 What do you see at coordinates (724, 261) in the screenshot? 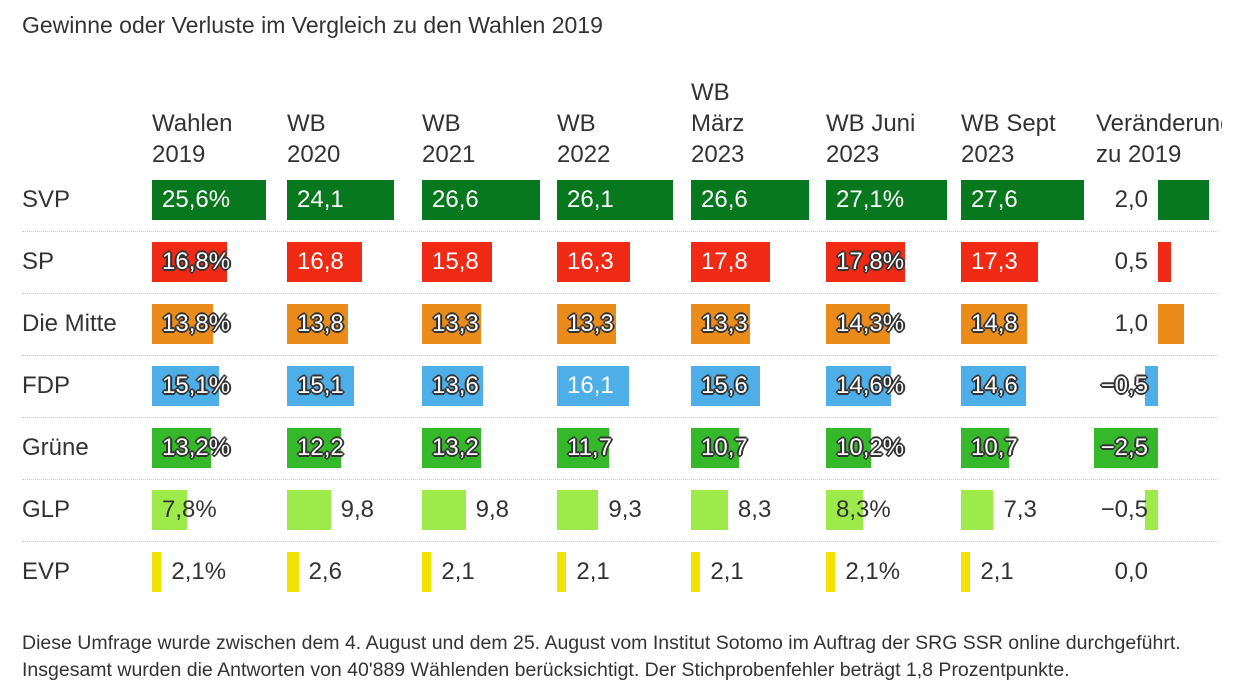
I see `value-label: 17,8` at bounding box center [724, 261].